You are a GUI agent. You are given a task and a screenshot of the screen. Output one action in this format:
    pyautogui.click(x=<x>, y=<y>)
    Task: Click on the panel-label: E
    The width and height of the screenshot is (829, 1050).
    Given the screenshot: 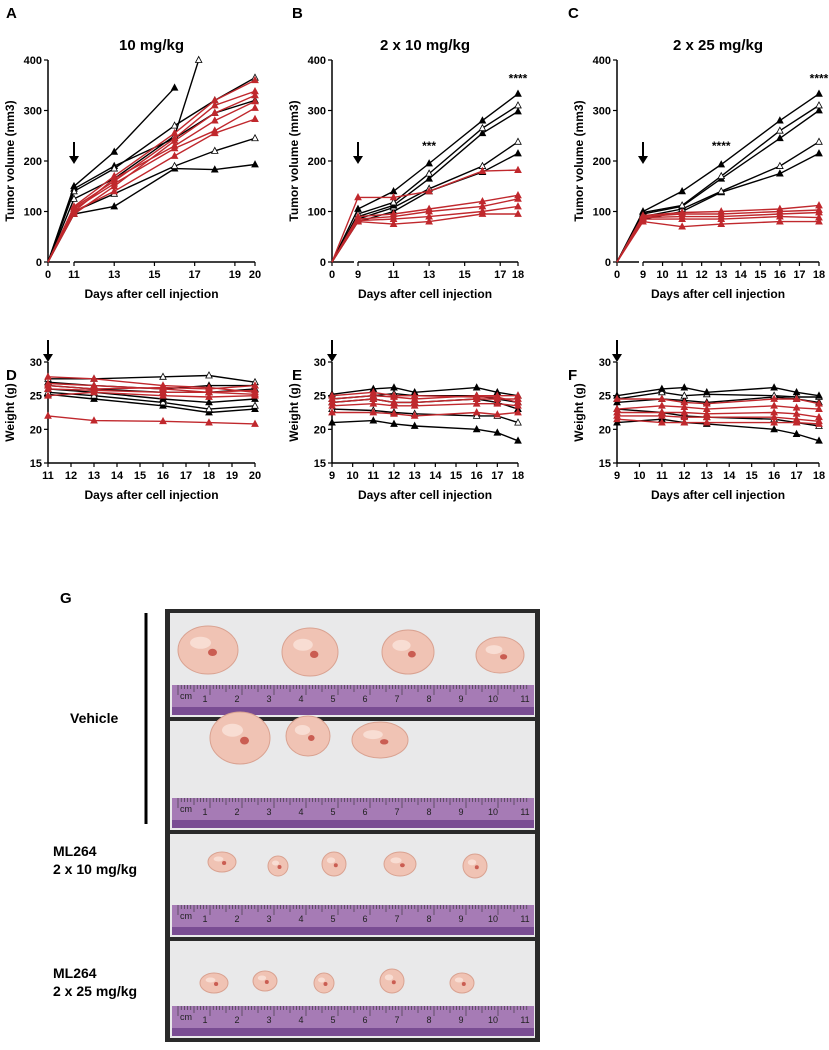 What is the action you would take?
    pyautogui.click(x=297, y=375)
    